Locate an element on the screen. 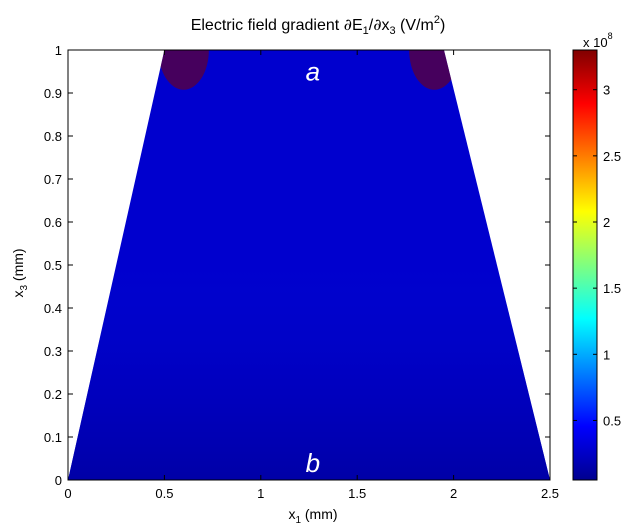 This screenshot has width=637, height=523. x-tick-label: 1 is located at coordinates (260, 493).